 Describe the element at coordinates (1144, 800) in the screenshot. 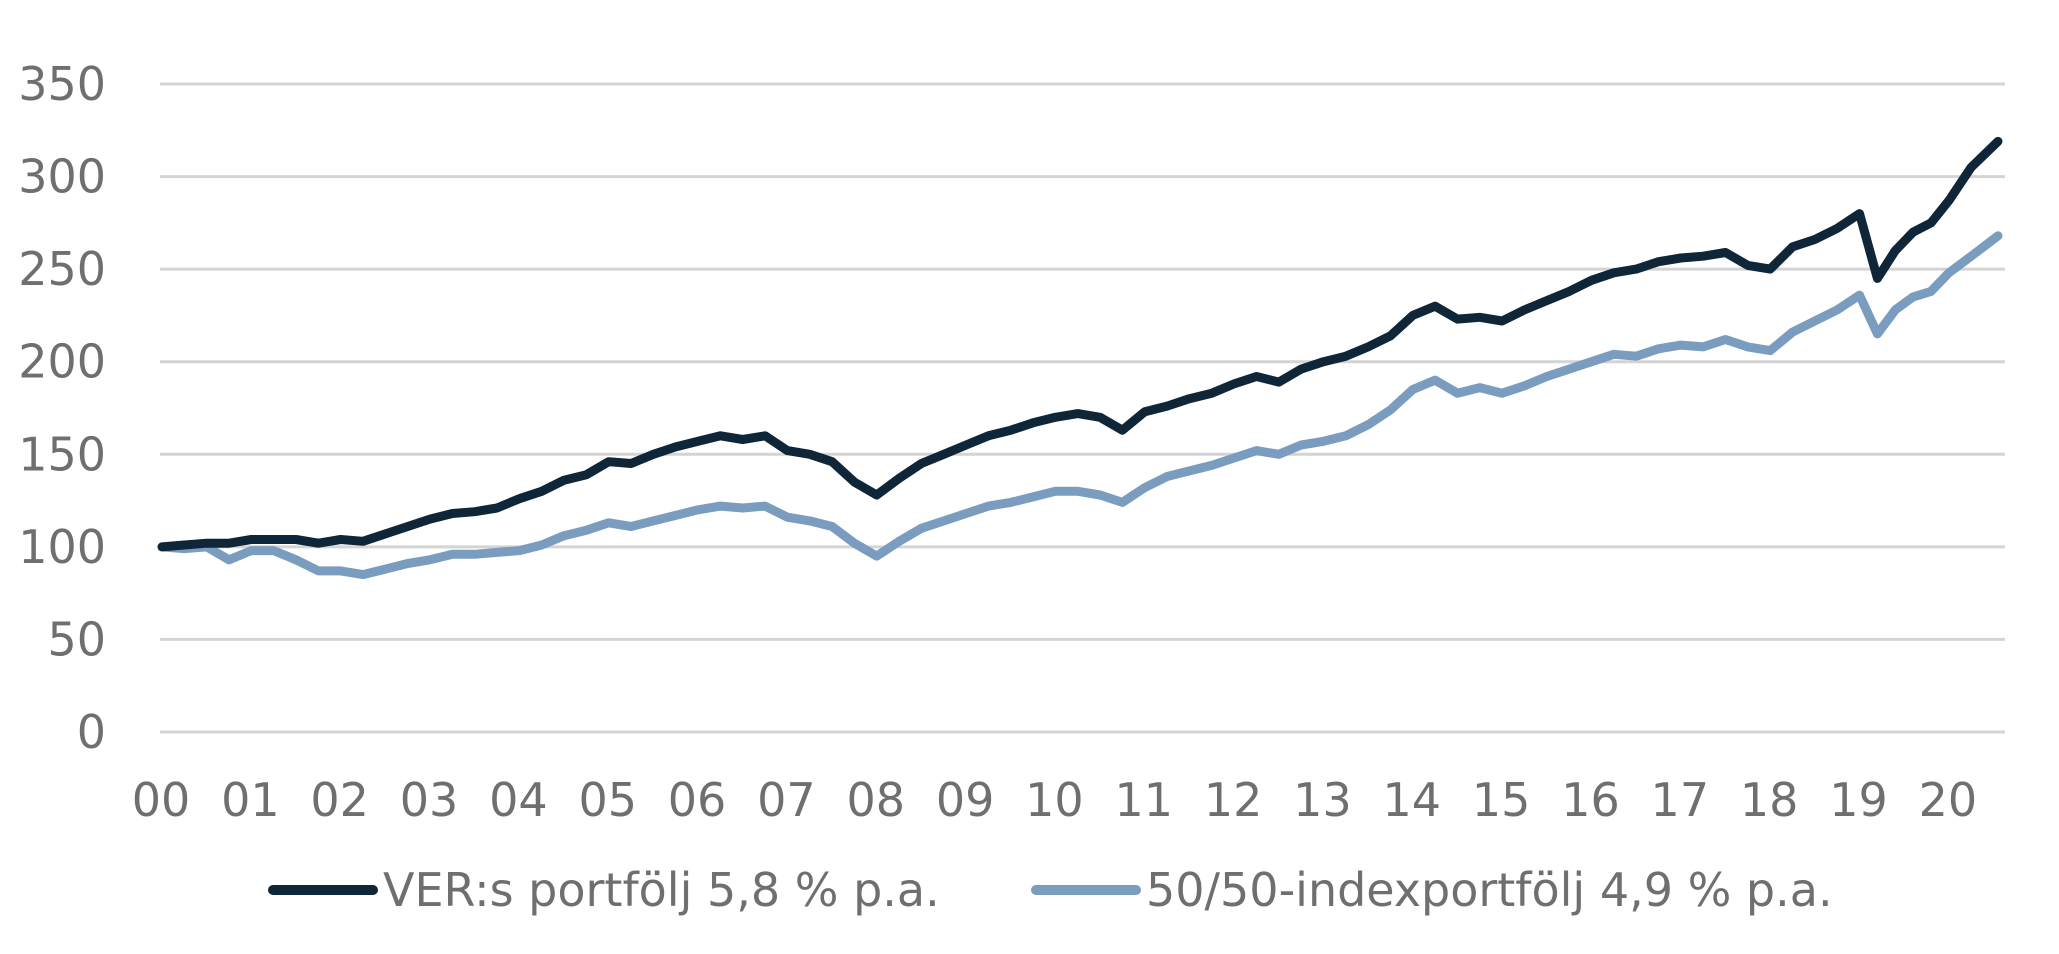

I see `x-tick-label: 11` at that location.